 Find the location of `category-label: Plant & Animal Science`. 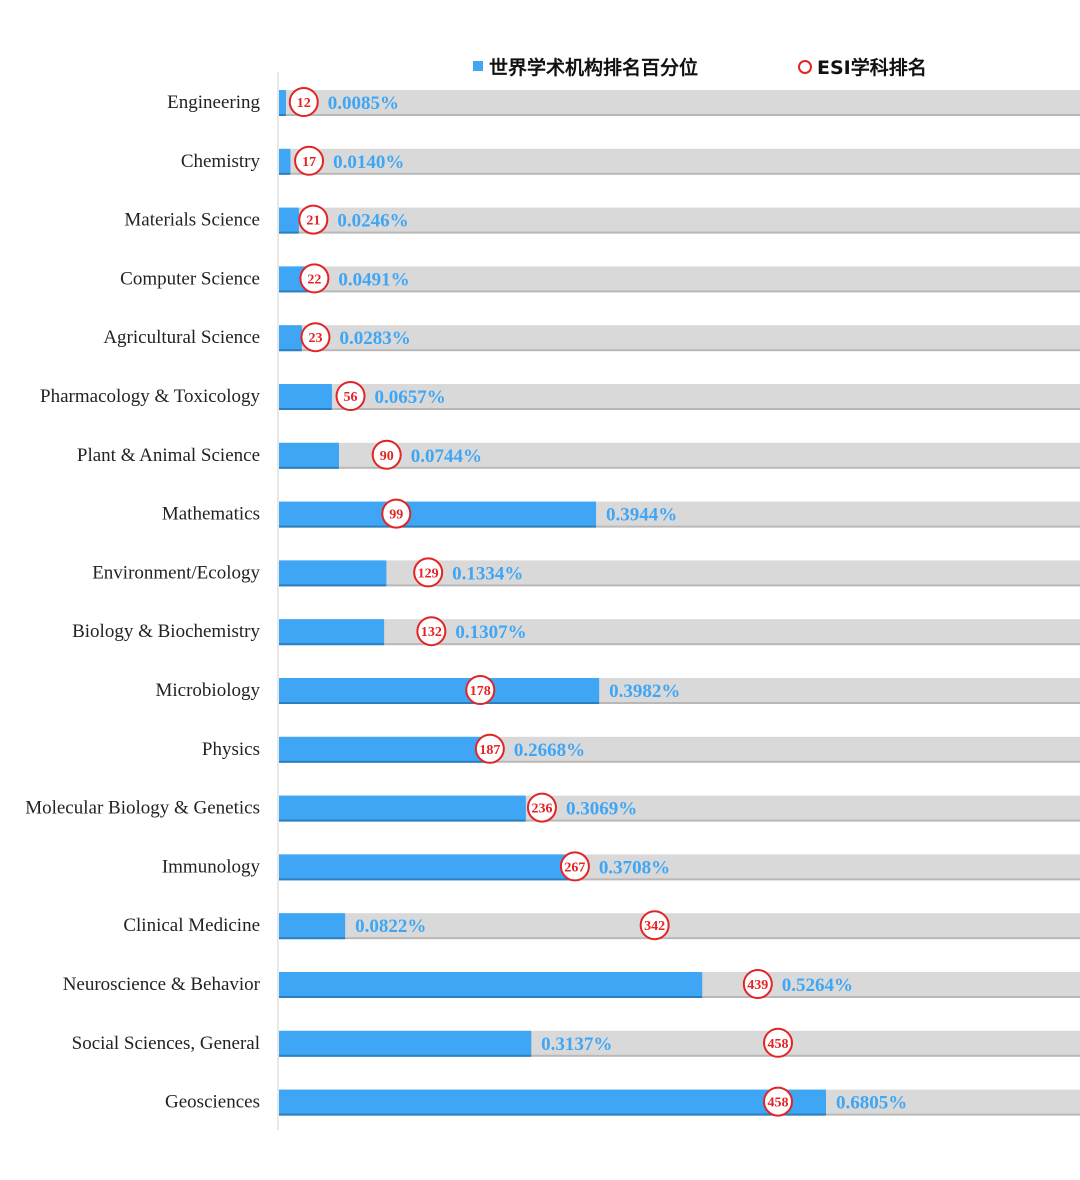

category-label: Plant & Animal Science is located at coordinates (168, 455).